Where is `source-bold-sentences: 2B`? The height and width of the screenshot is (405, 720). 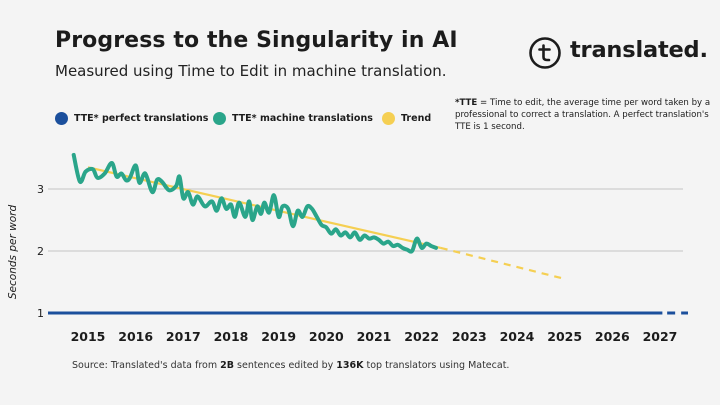
source-bold-sentences: 2B is located at coordinates (227, 365).